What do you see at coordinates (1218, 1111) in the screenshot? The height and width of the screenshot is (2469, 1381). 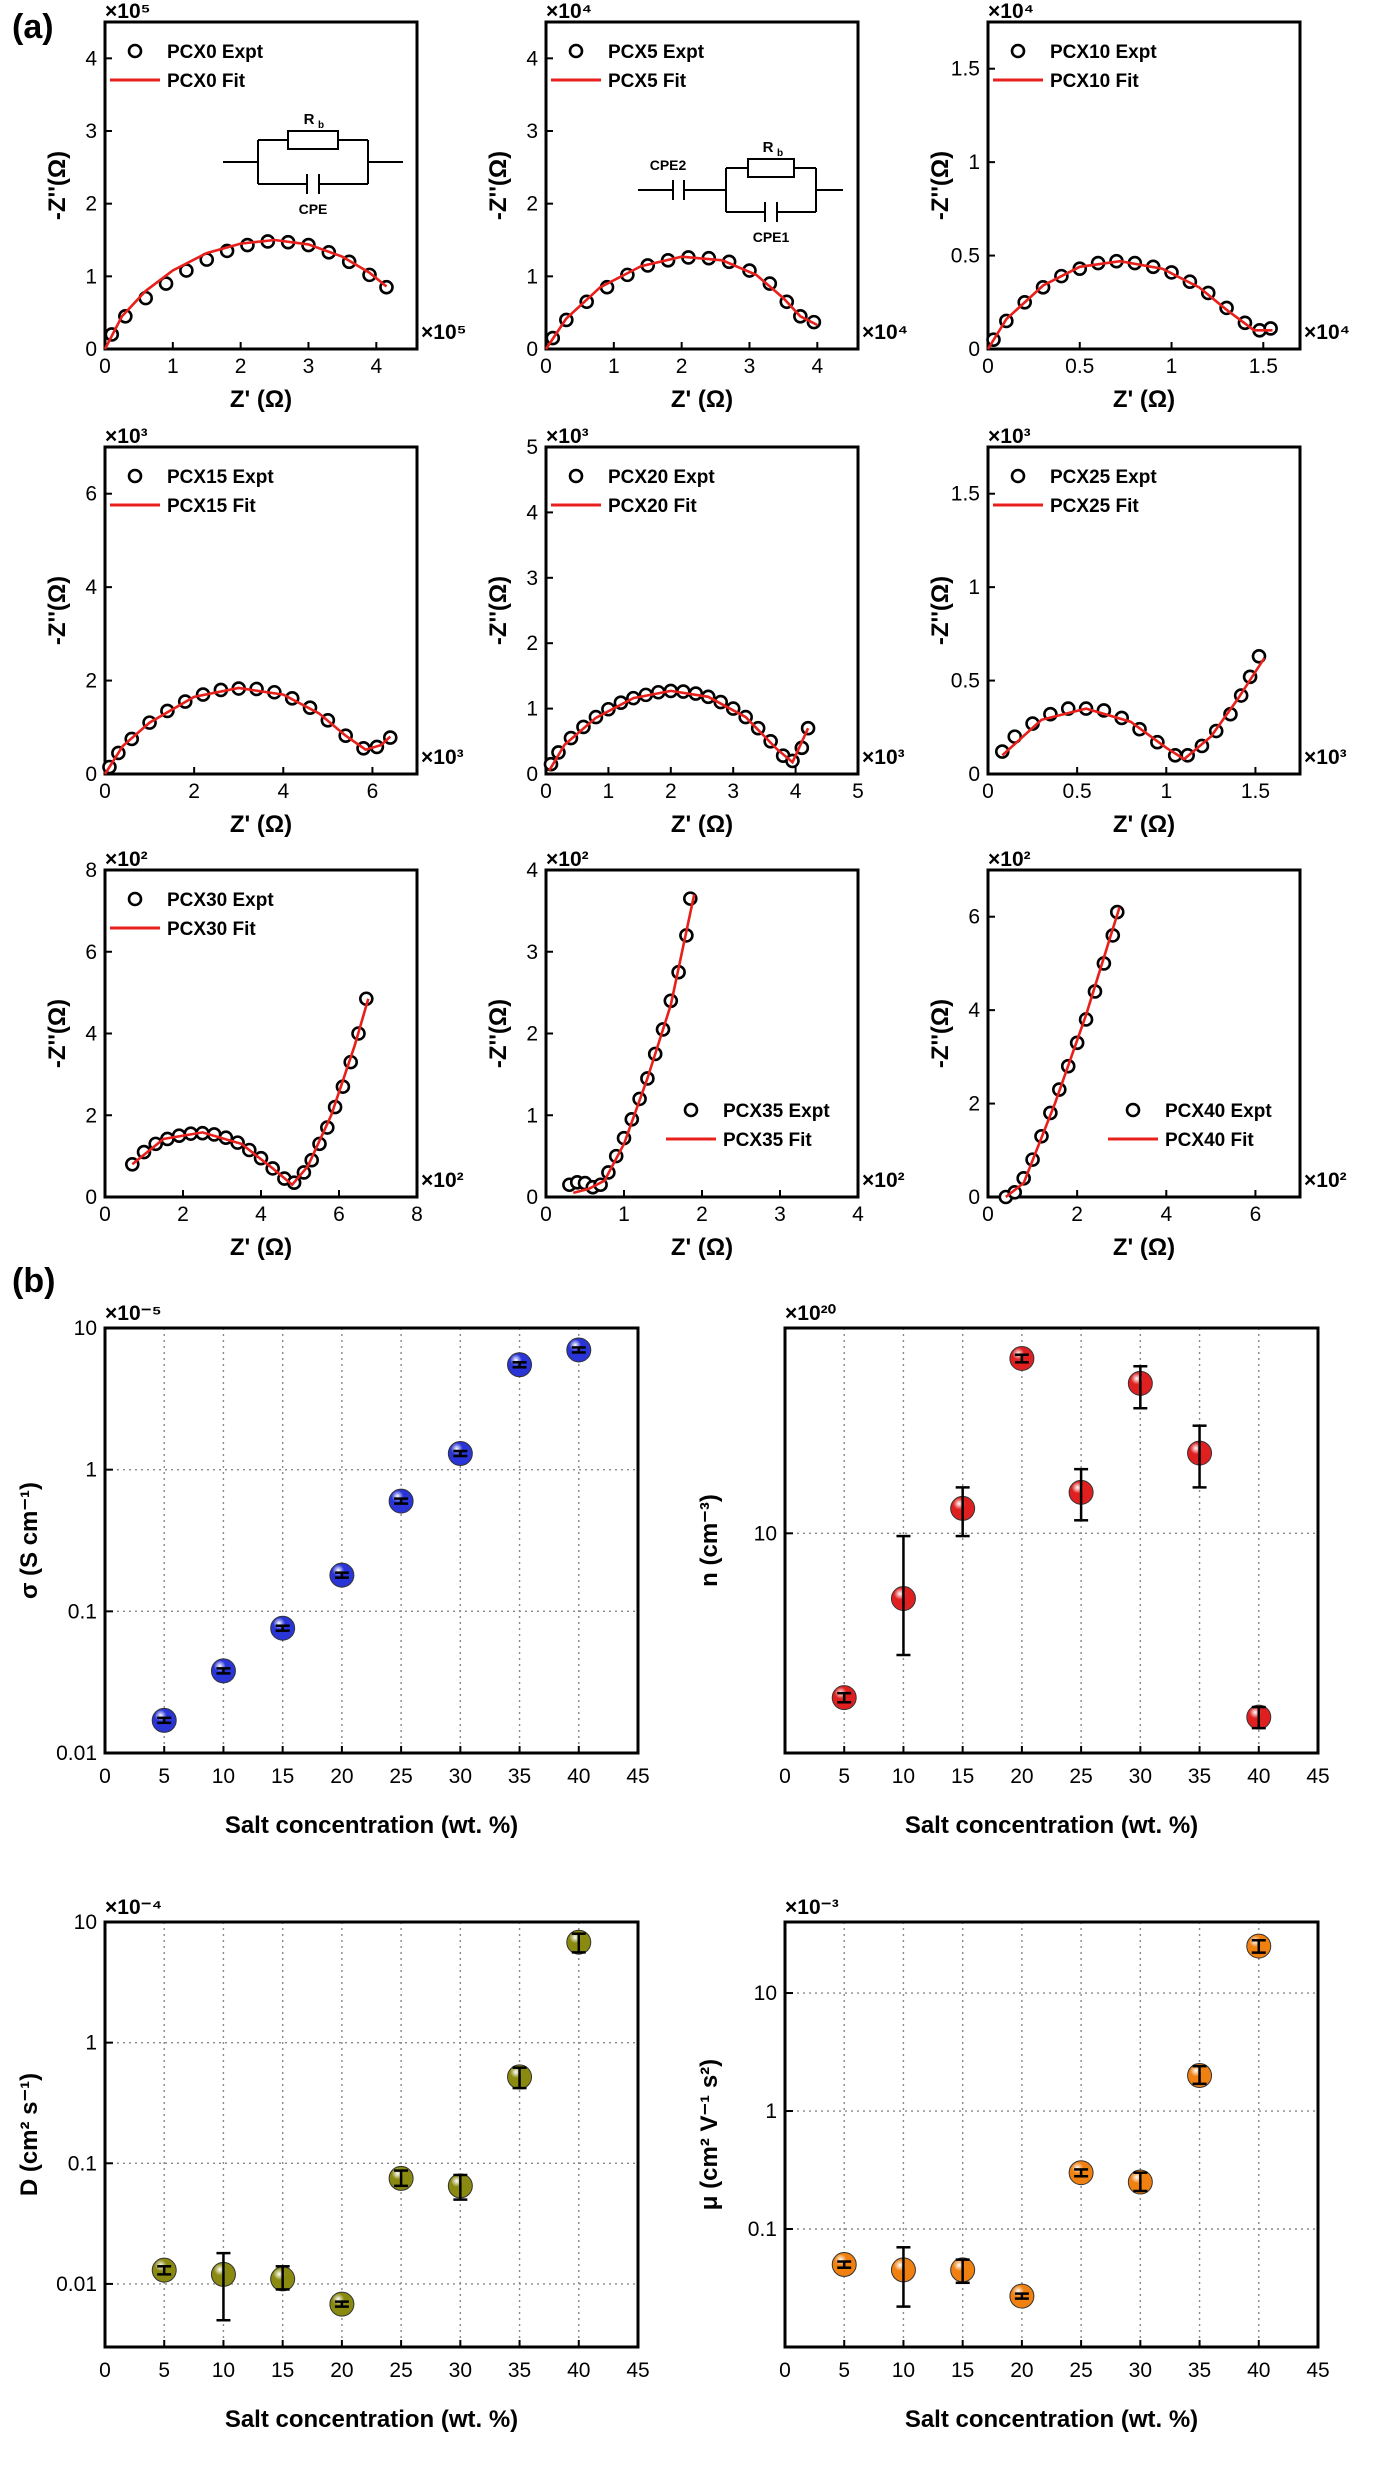 I see `legend-expt-label: PCX40 Expt` at bounding box center [1218, 1111].